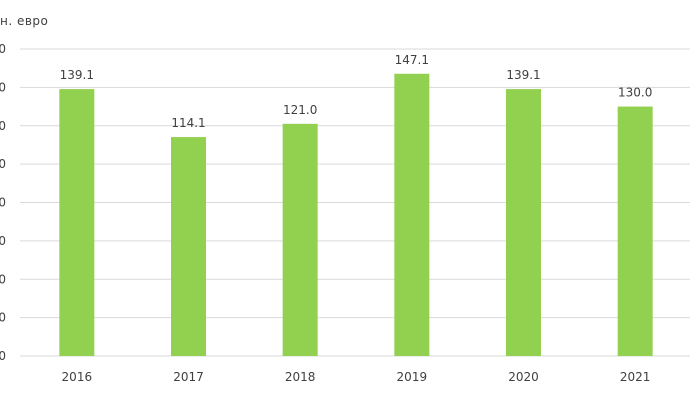 This screenshot has height=402, width=690. Describe the element at coordinates (635, 377) in the screenshot. I see `x-tick-label-2021: 2021` at that location.